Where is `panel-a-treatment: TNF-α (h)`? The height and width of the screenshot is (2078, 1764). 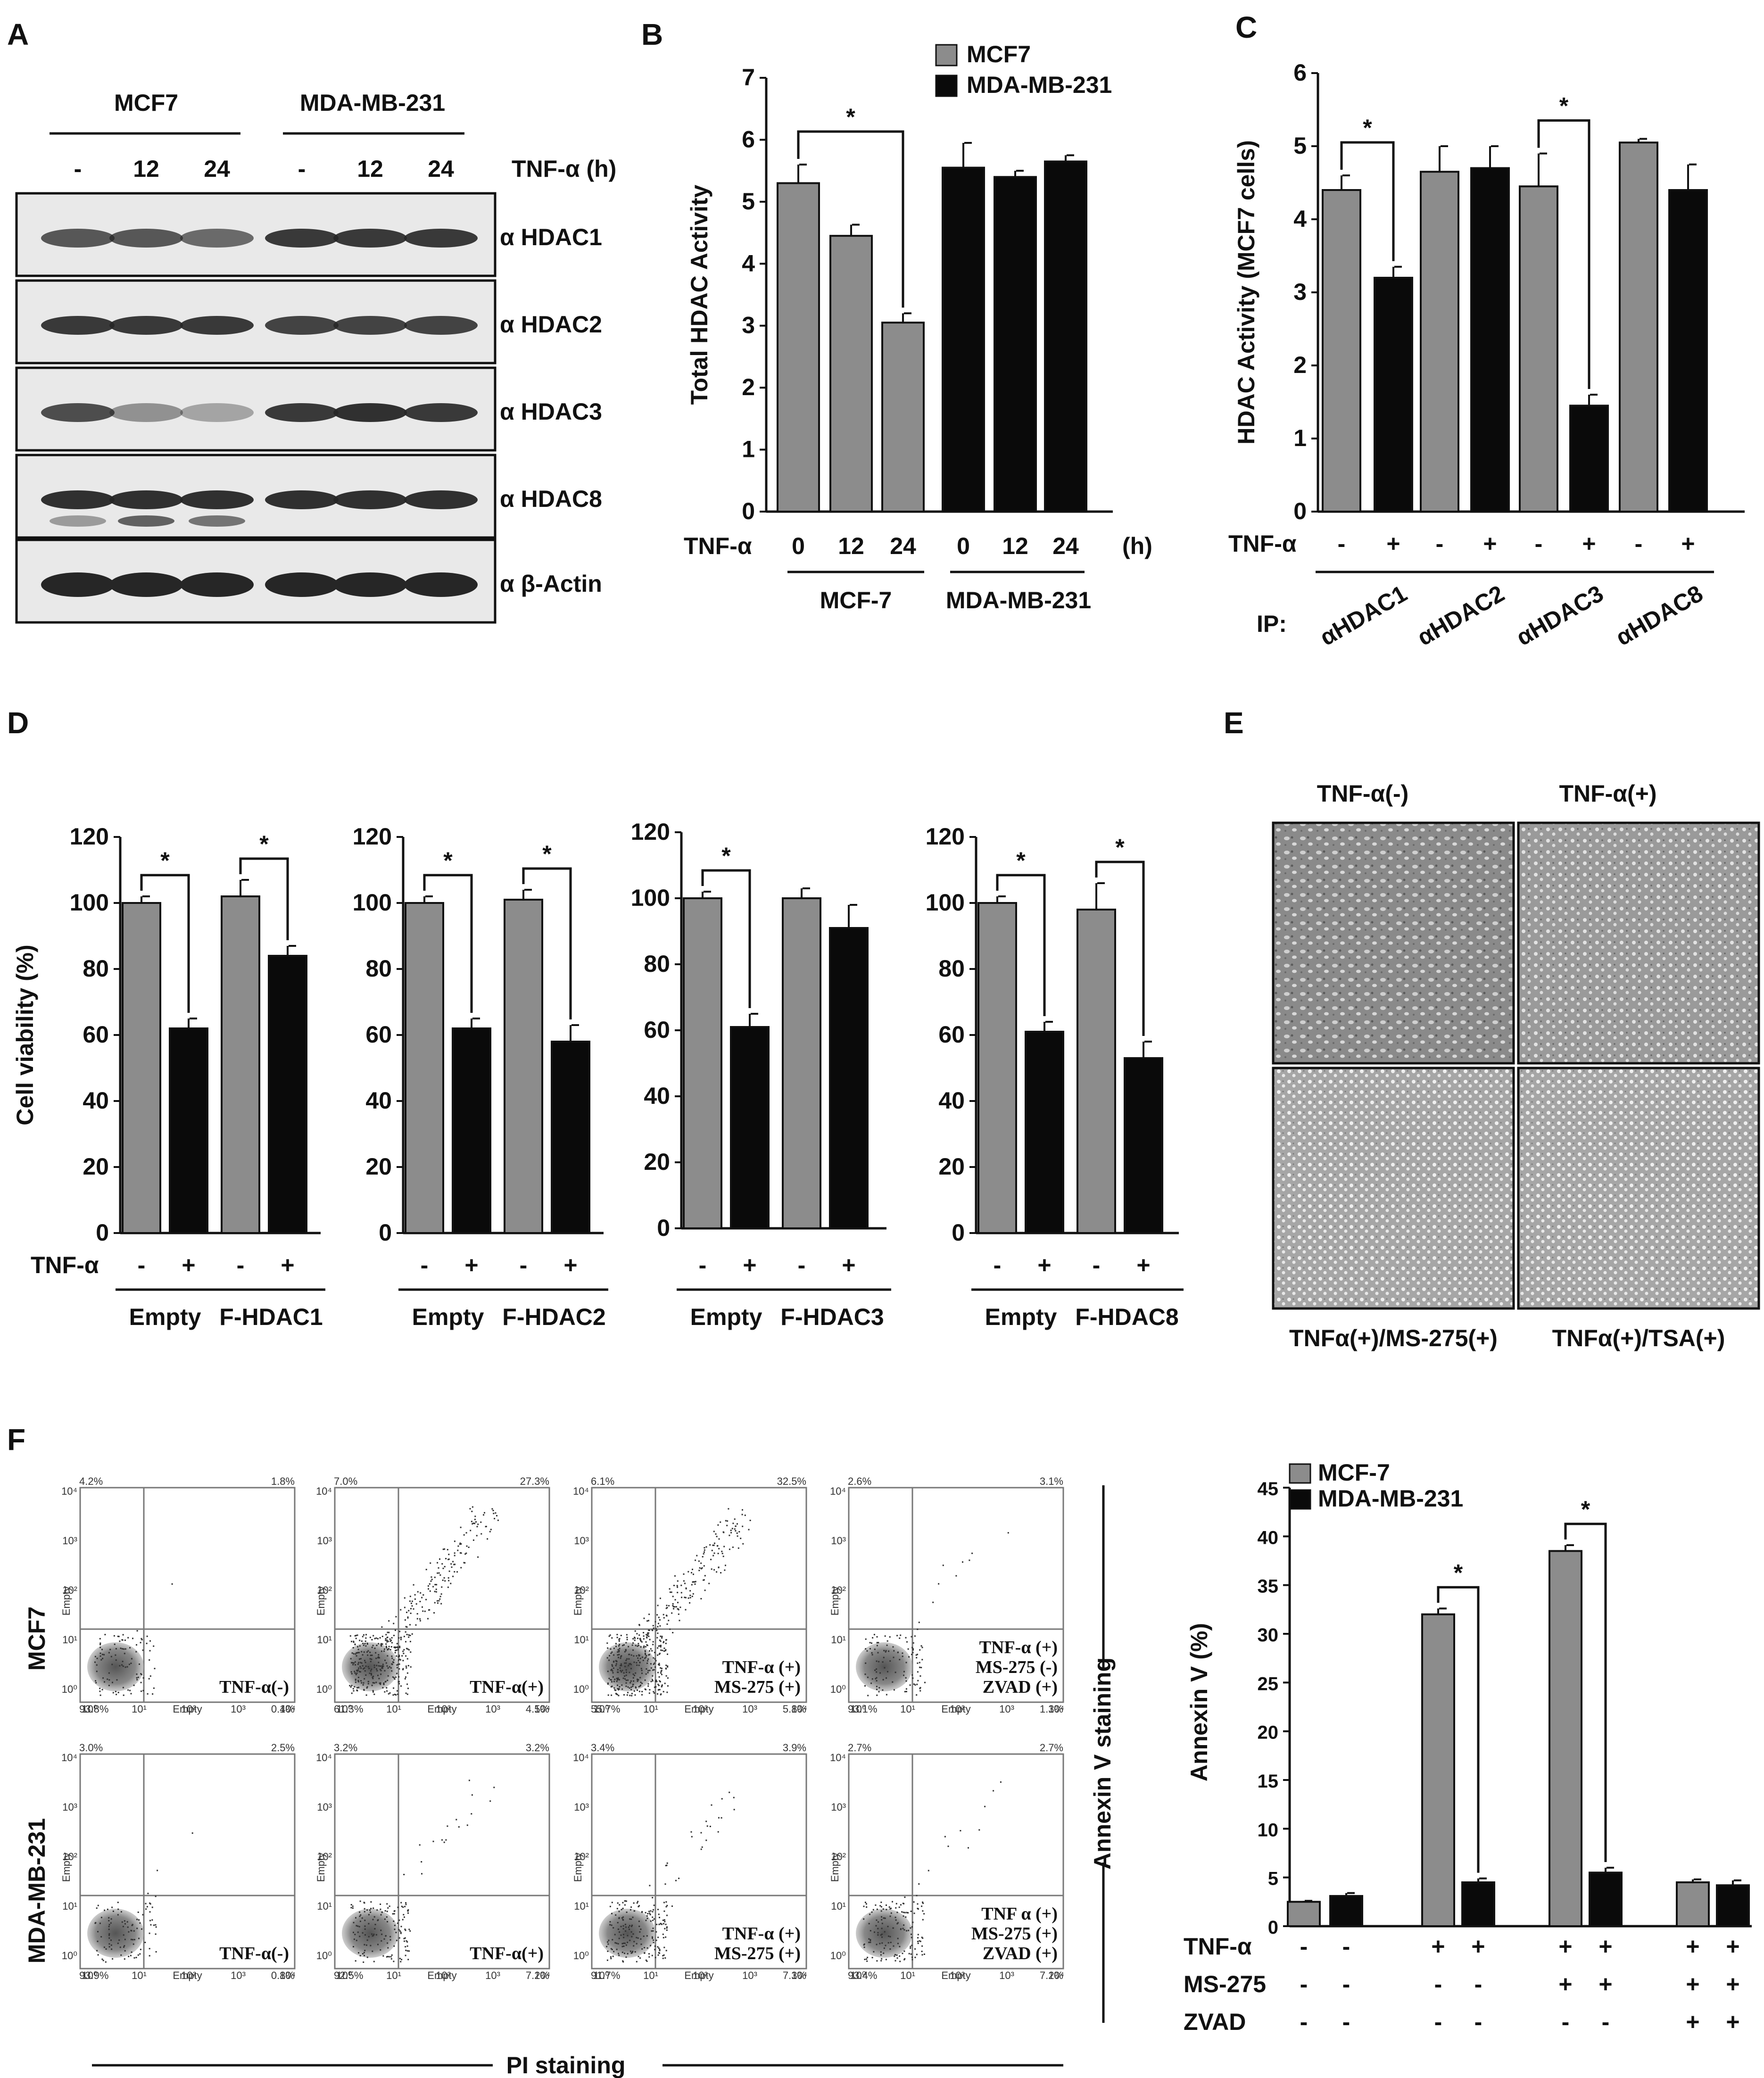 panel-a-treatment: TNF-α (h) is located at coordinates (564, 169).